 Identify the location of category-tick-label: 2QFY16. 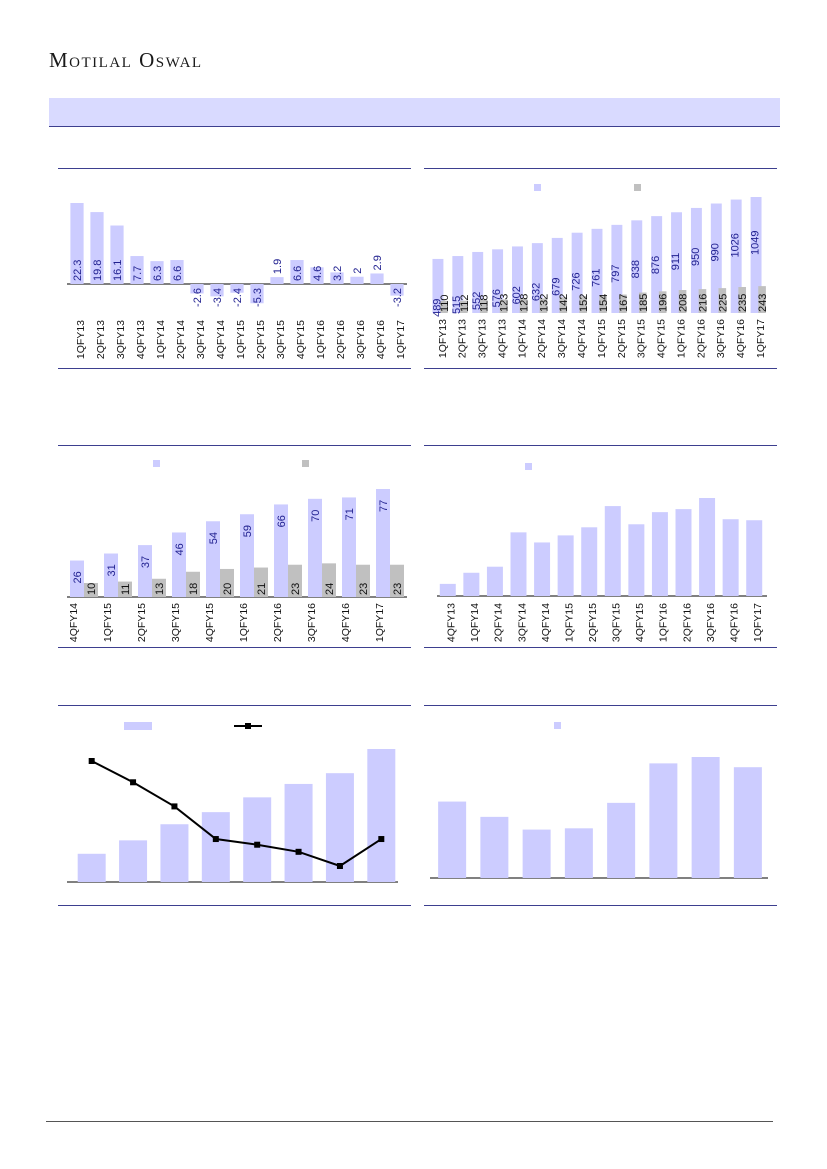
(278, 622).